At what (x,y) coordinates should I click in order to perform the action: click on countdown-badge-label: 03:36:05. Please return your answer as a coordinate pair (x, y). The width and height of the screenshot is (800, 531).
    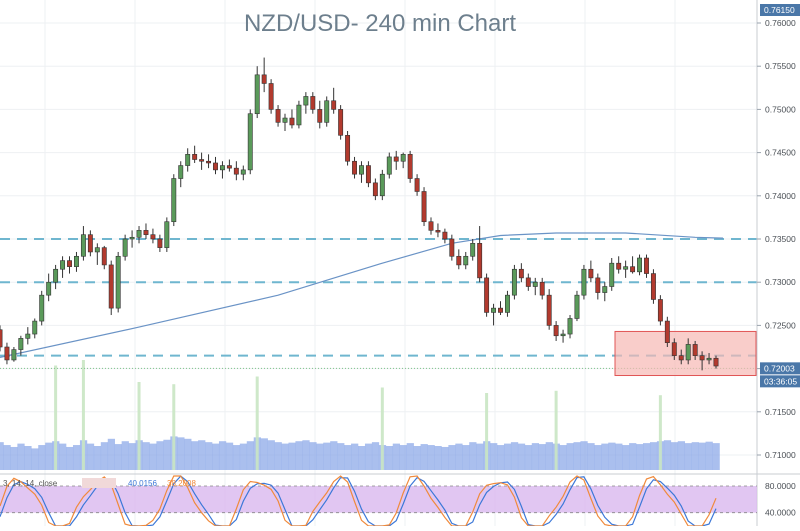
    Looking at the image, I should click on (780, 381).